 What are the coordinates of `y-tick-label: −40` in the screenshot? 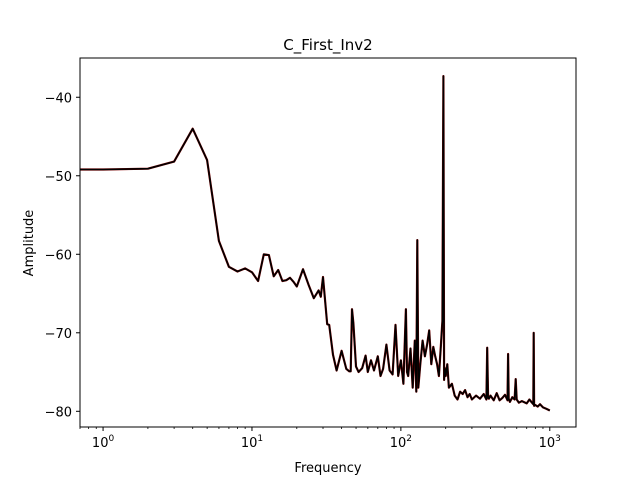 It's located at (58, 98).